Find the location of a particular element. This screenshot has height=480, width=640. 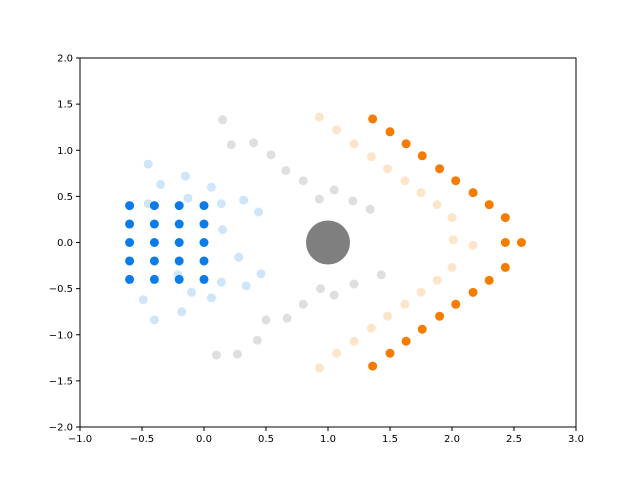

center-marker is located at coordinates (328, 242).